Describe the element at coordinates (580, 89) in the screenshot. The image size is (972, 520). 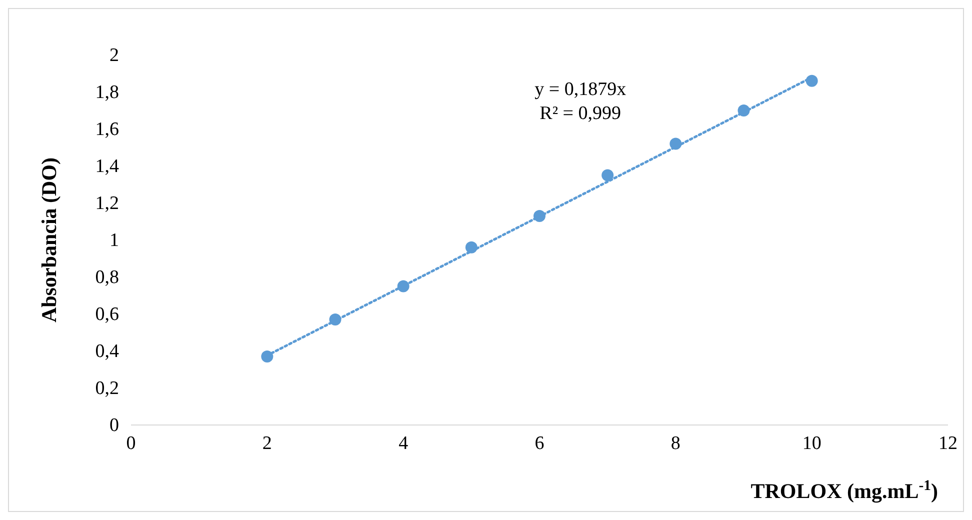
I see `annotation: y = 0,1879x` at that location.